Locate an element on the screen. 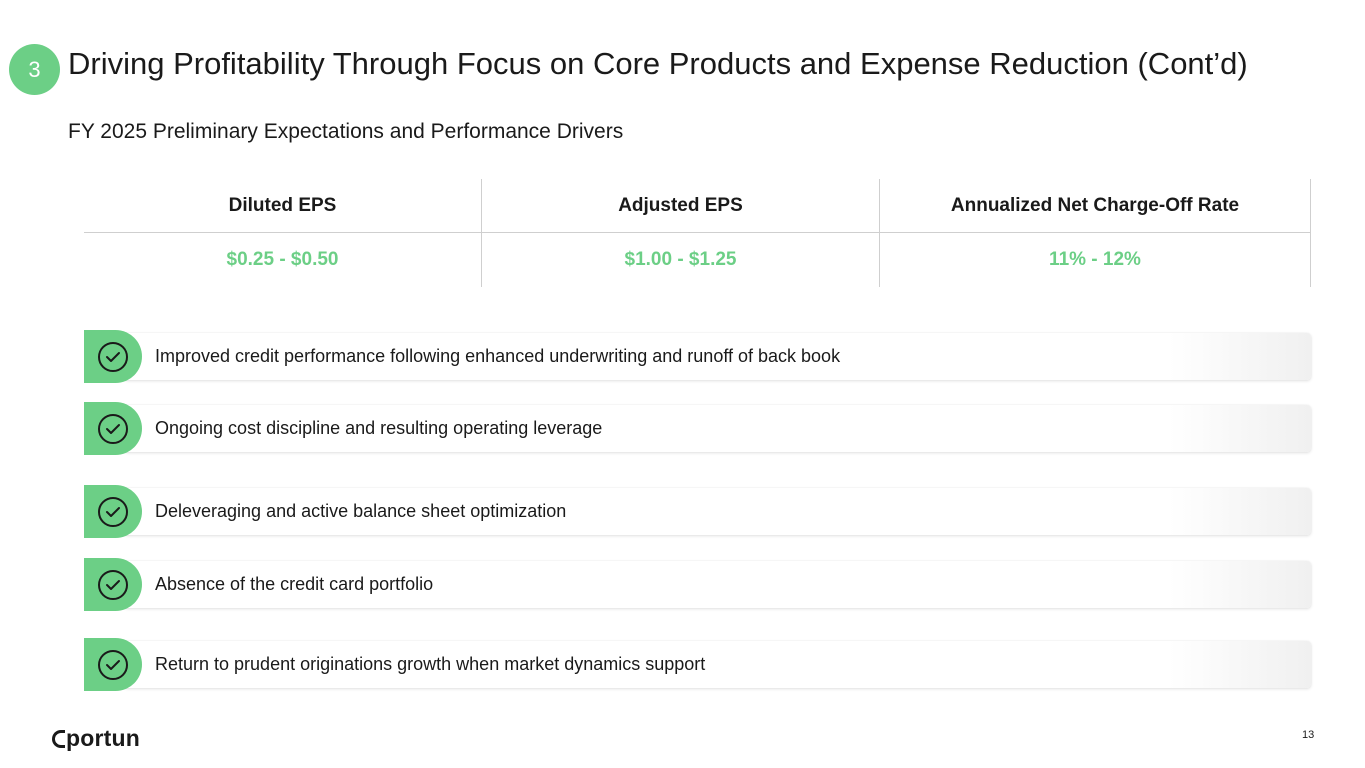 The width and height of the screenshot is (1365, 768). metric-column-adjusted-eps: Adjusted EPS $1.00 - $1.25 is located at coordinates (681, 233).